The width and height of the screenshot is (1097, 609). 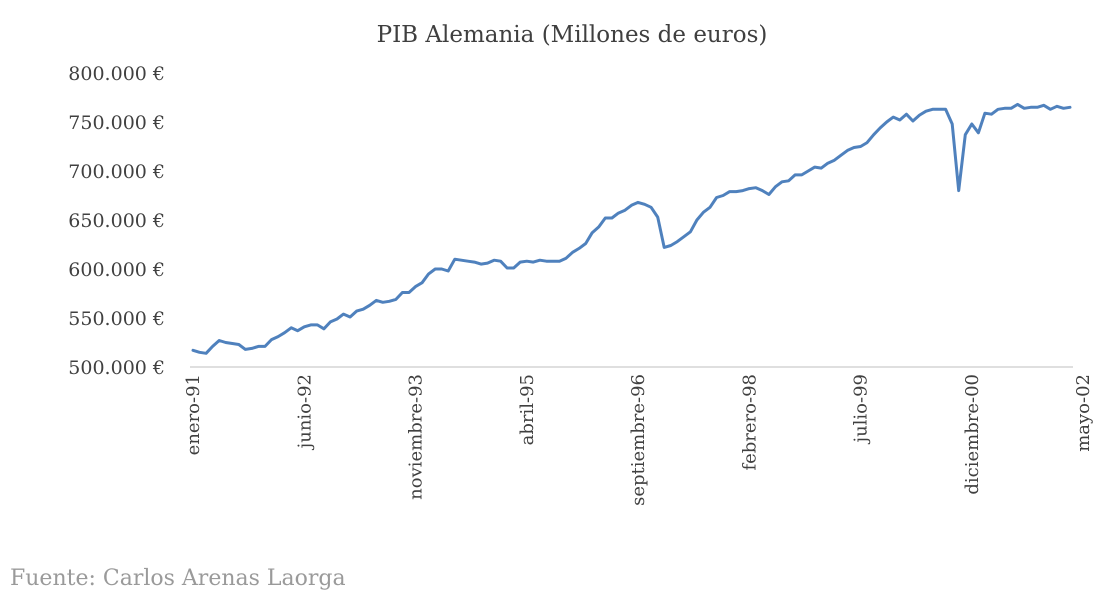 What do you see at coordinates (416, 437) in the screenshot?
I see `x-tick-label: noviembre-93` at bounding box center [416, 437].